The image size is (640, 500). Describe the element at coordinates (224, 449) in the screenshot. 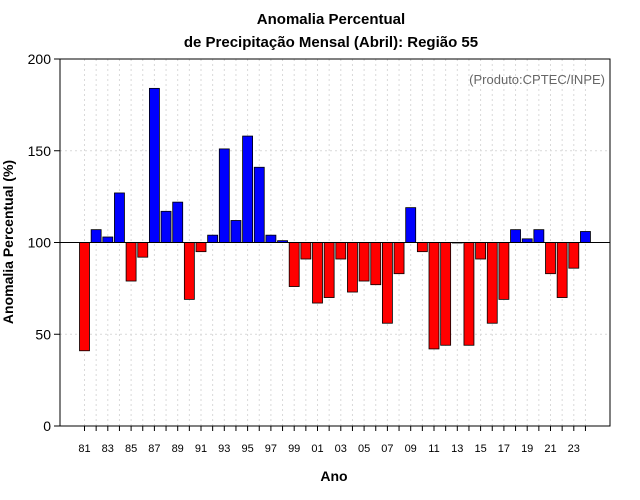

I see `x-tick-label: 93` at that location.